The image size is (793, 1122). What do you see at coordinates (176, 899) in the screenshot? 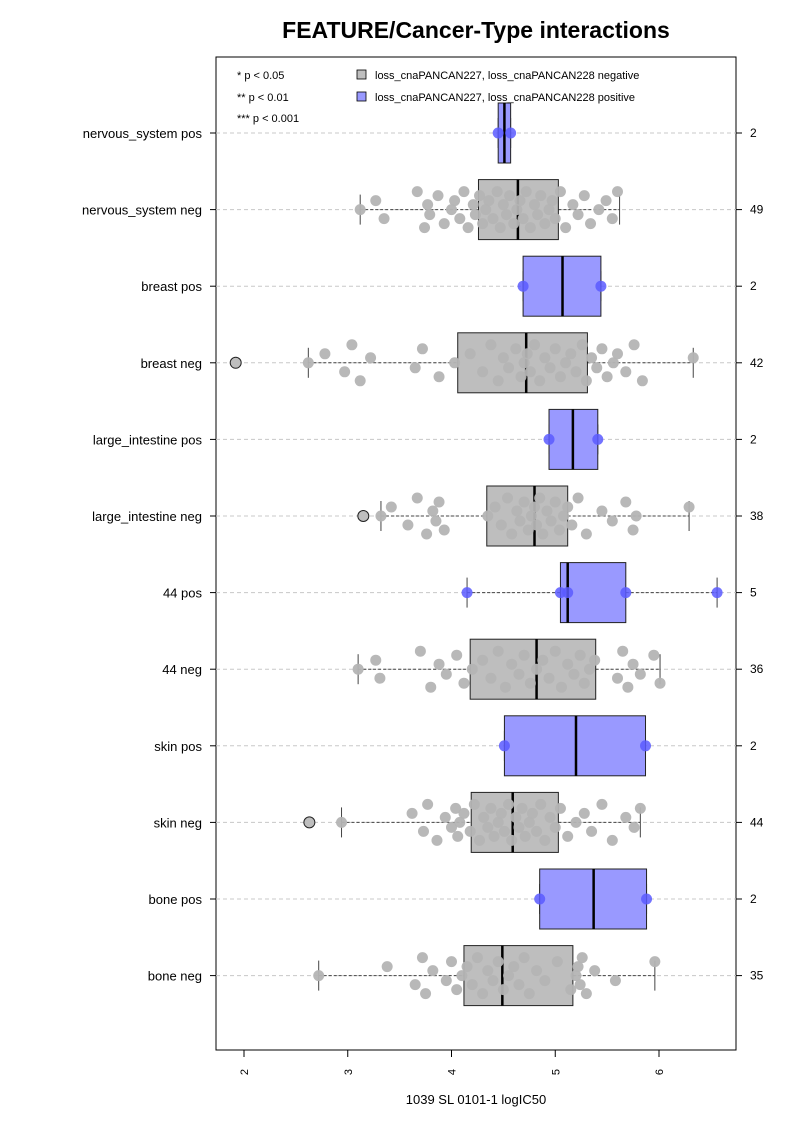
I see `category-label: bone pos` at bounding box center [176, 899].